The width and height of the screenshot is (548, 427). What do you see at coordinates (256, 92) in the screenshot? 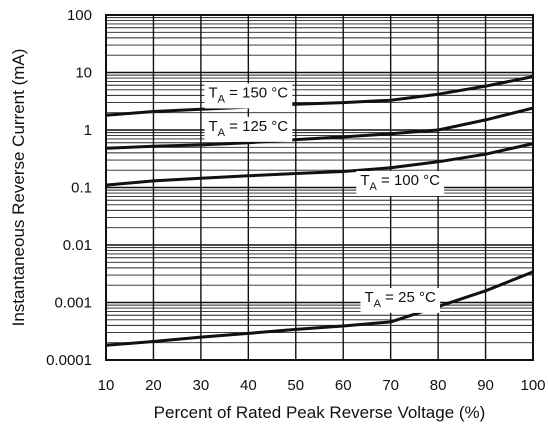
I see `curve-label-rest: = 150 °C` at bounding box center [256, 92].